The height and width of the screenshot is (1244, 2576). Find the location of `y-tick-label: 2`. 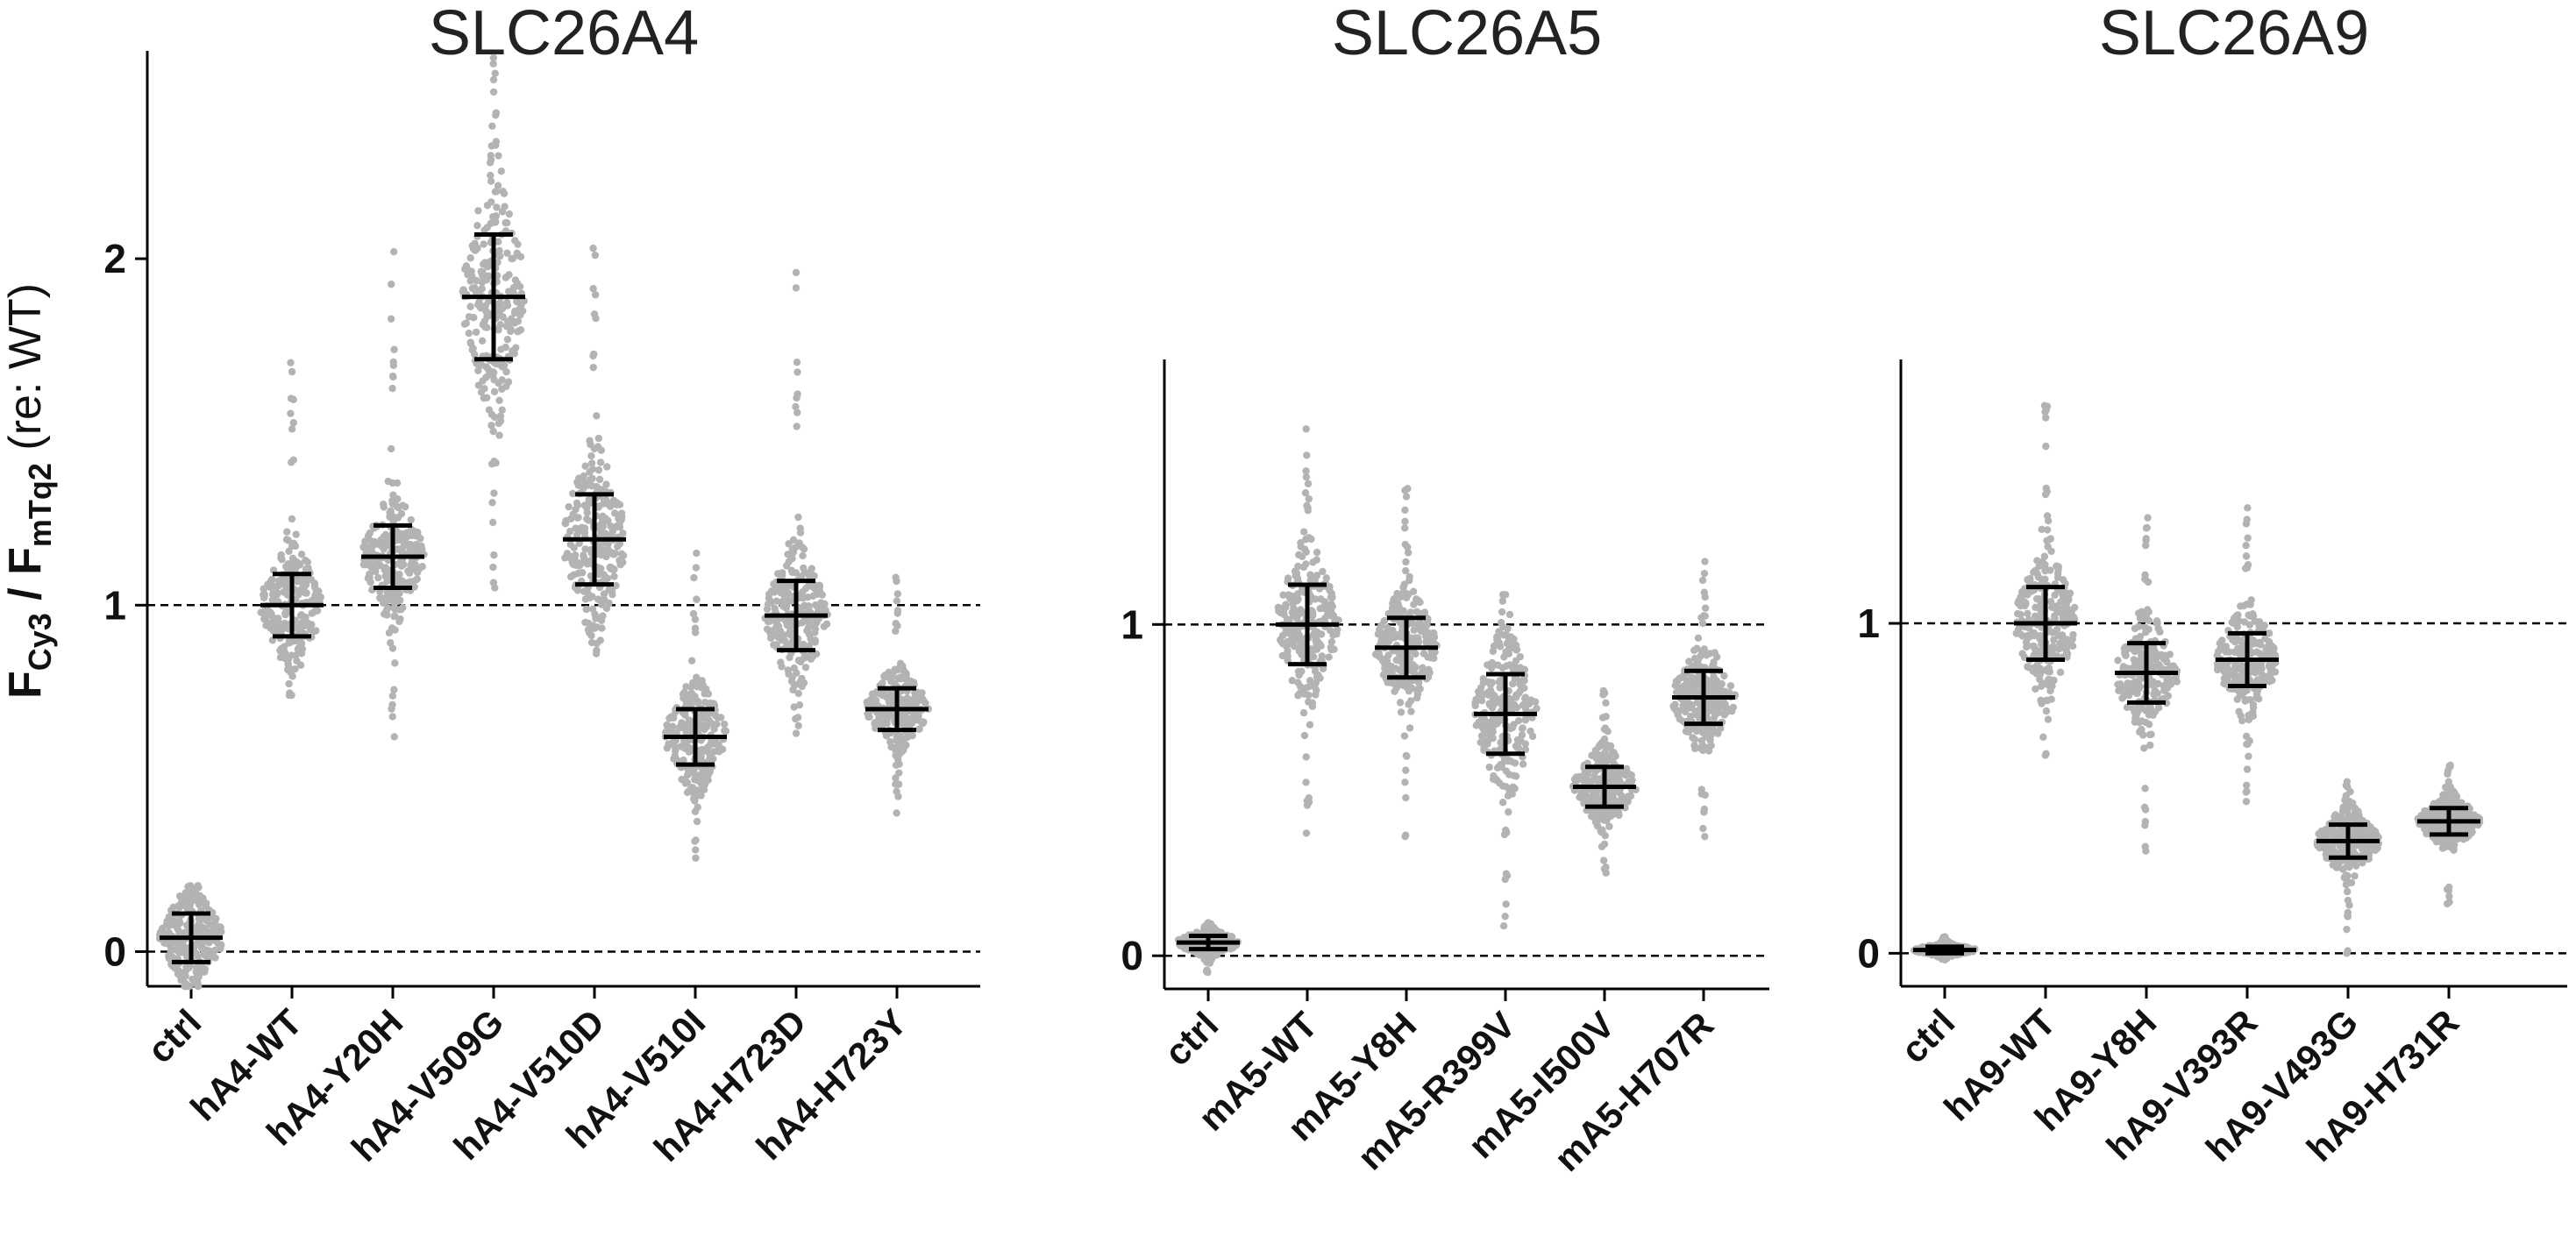

y-tick-label: 2 is located at coordinates (114, 258).